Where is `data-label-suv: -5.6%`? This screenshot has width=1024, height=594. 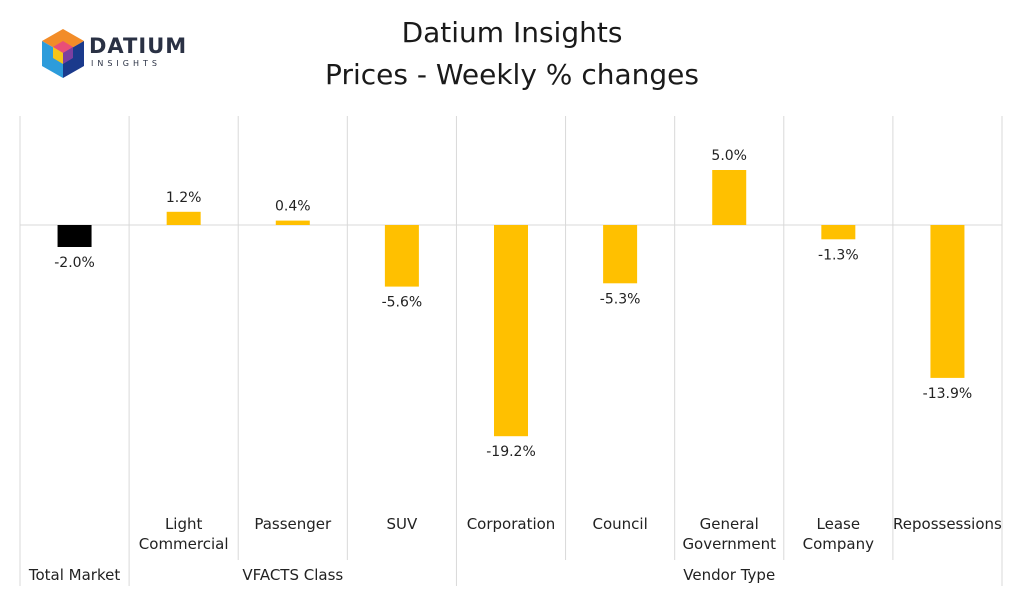 data-label-suv: -5.6% is located at coordinates (402, 303).